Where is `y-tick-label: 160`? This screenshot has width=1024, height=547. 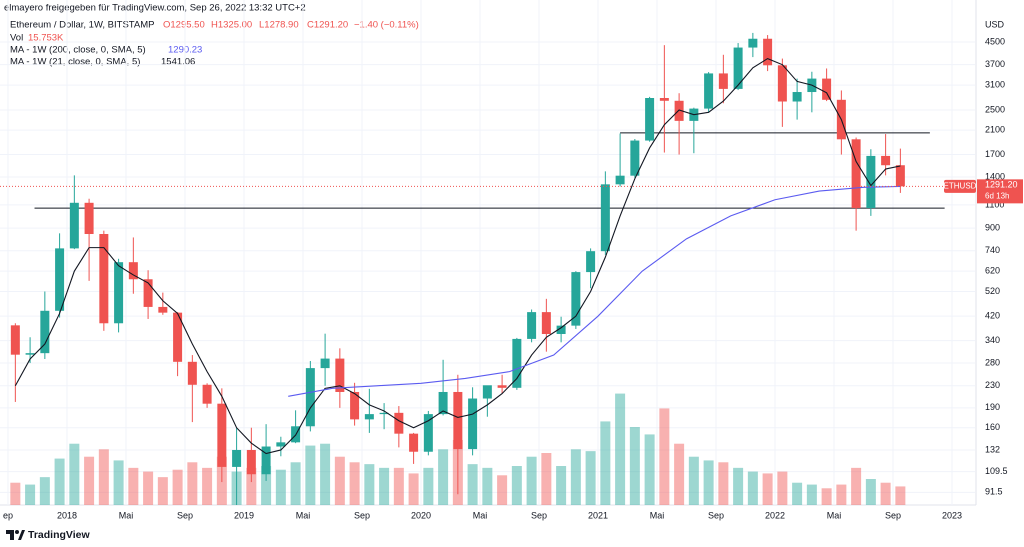 y-tick-label: 160 is located at coordinates (992, 427).